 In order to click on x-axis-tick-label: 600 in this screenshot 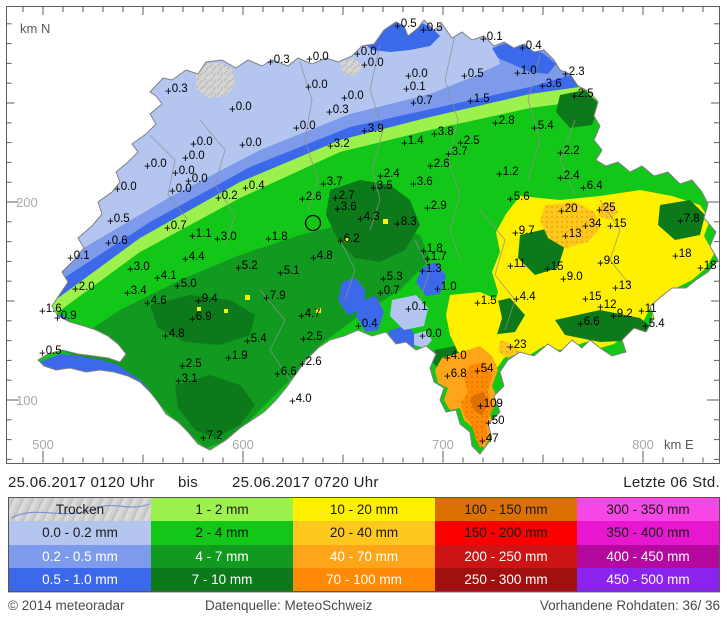, I will do `click(243, 444)`.